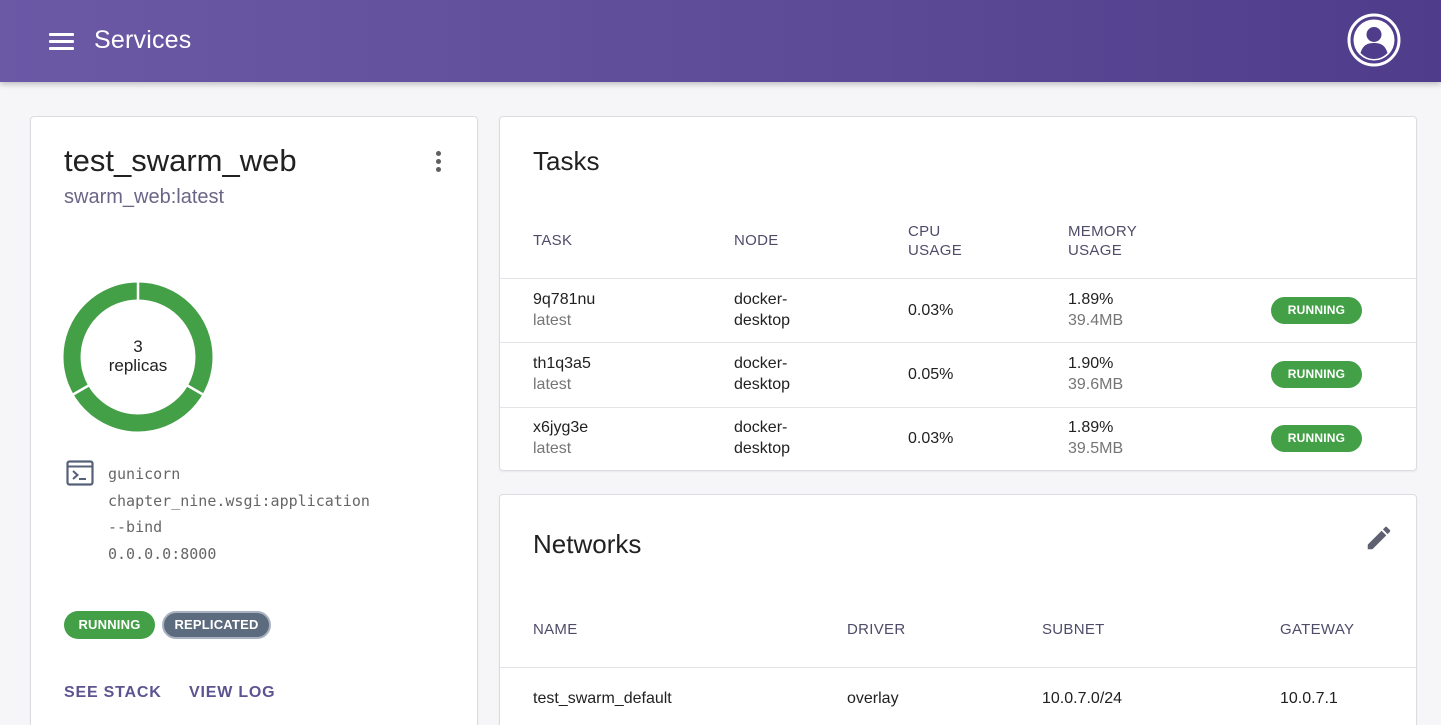 The image size is (1441, 725). What do you see at coordinates (587, 544) in the screenshot?
I see `networks-title: Networks` at bounding box center [587, 544].